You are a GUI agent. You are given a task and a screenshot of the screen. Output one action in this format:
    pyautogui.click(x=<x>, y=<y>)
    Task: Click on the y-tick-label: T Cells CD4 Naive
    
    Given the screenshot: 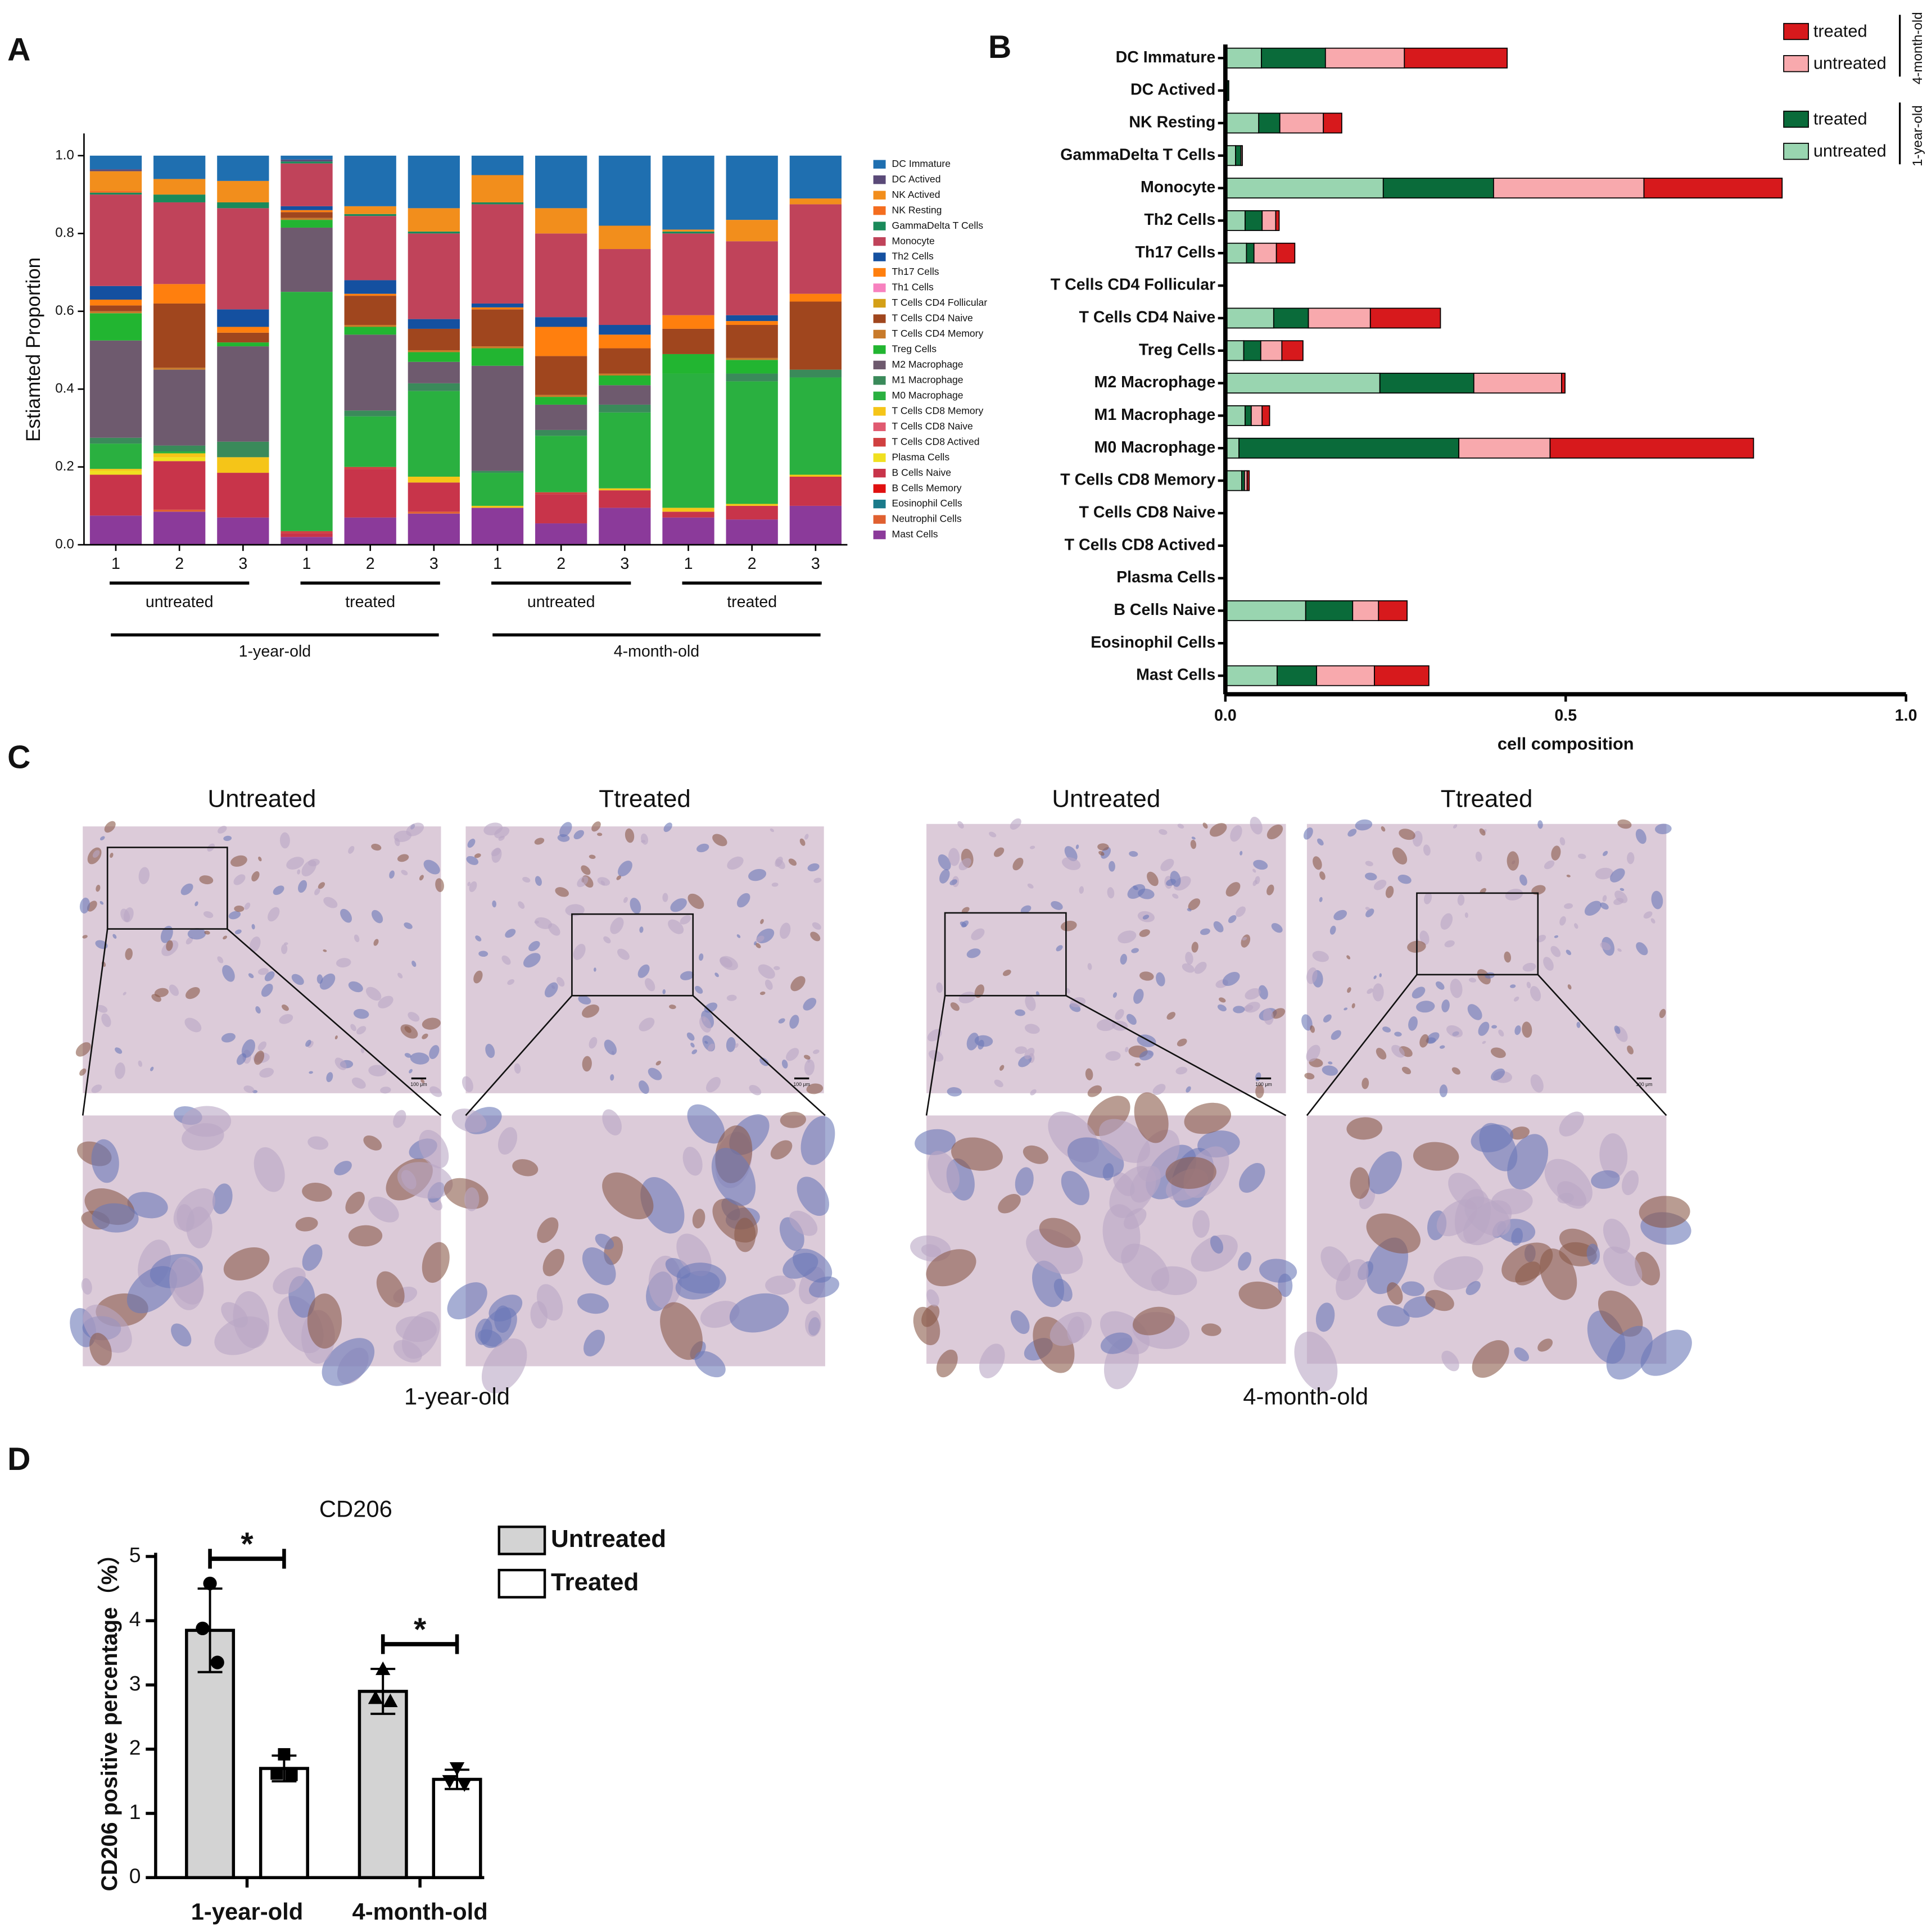 What is the action you would take?
    pyautogui.click(x=1147, y=317)
    